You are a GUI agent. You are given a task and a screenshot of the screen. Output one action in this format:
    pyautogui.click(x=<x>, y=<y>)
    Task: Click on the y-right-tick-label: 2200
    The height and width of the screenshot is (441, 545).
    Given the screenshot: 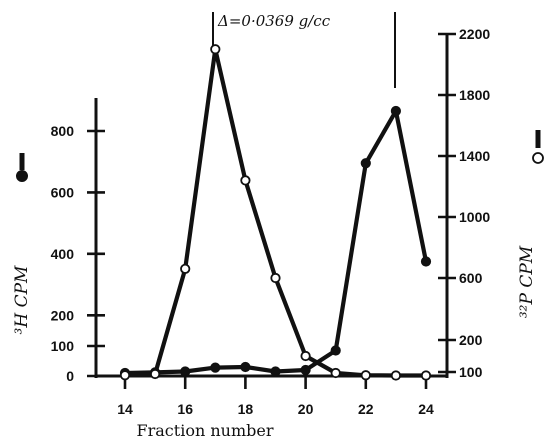 What is the action you would take?
    pyautogui.click(x=474, y=34)
    